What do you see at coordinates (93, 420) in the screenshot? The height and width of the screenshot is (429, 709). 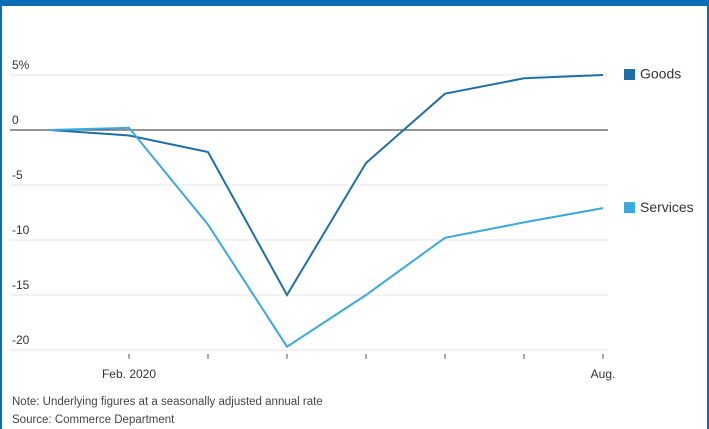 I see `source: Source: Commerce Department` at bounding box center [93, 420].